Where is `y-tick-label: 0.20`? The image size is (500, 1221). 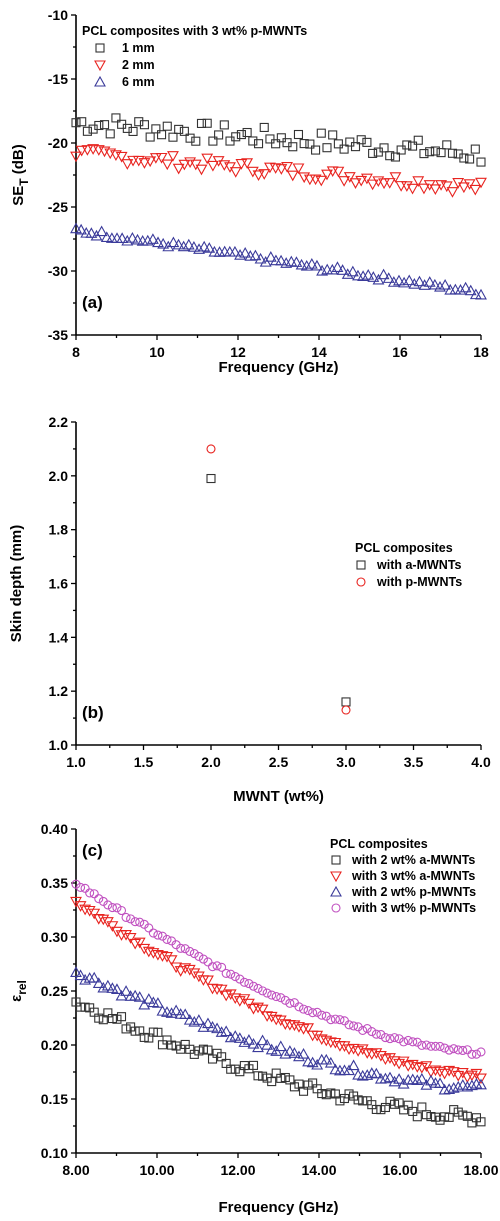 y-tick-label: 0.20 is located at coordinates (54, 1045).